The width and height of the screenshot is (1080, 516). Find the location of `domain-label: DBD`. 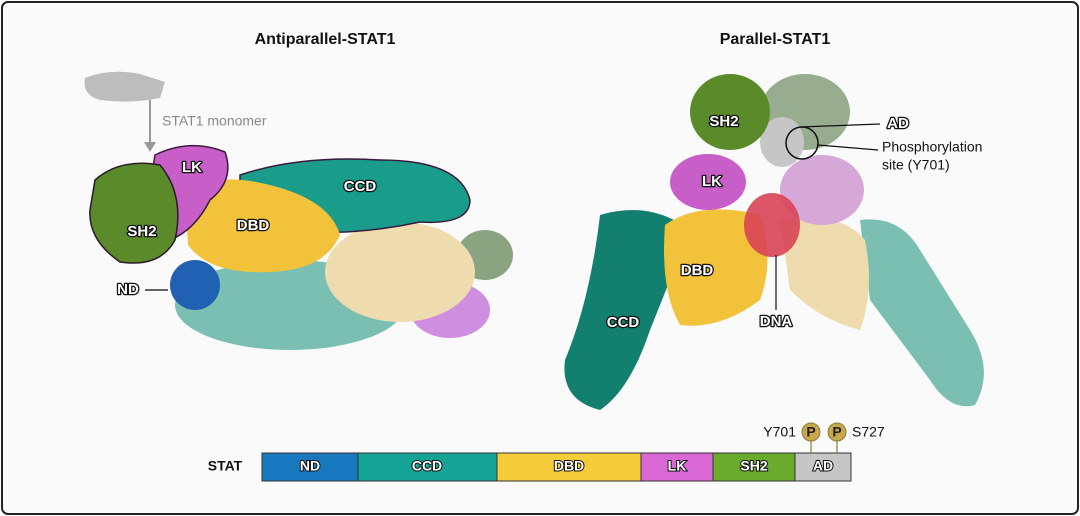

domain-label: DBD is located at coordinates (569, 466).